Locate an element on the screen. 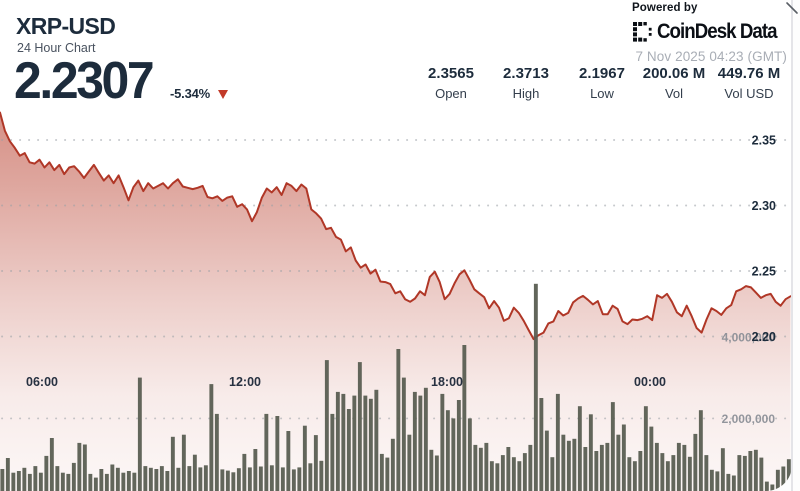 Image resolution: width=800 pixels, height=491 pixels. stat-value: 2.3713 is located at coordinates (526, 73).